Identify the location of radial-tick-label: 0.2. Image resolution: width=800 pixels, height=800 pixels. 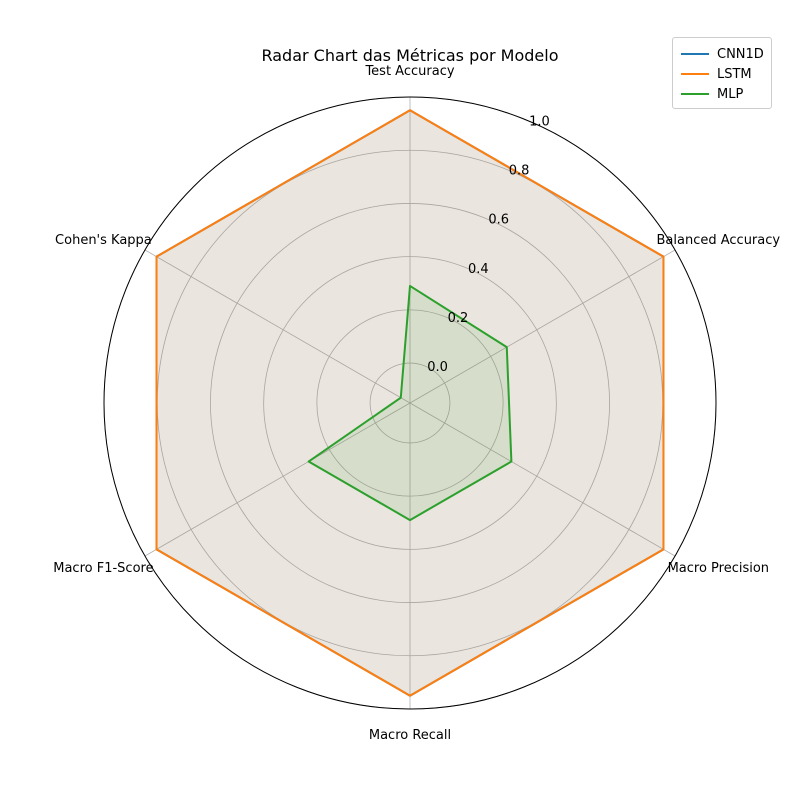
(458, 318).